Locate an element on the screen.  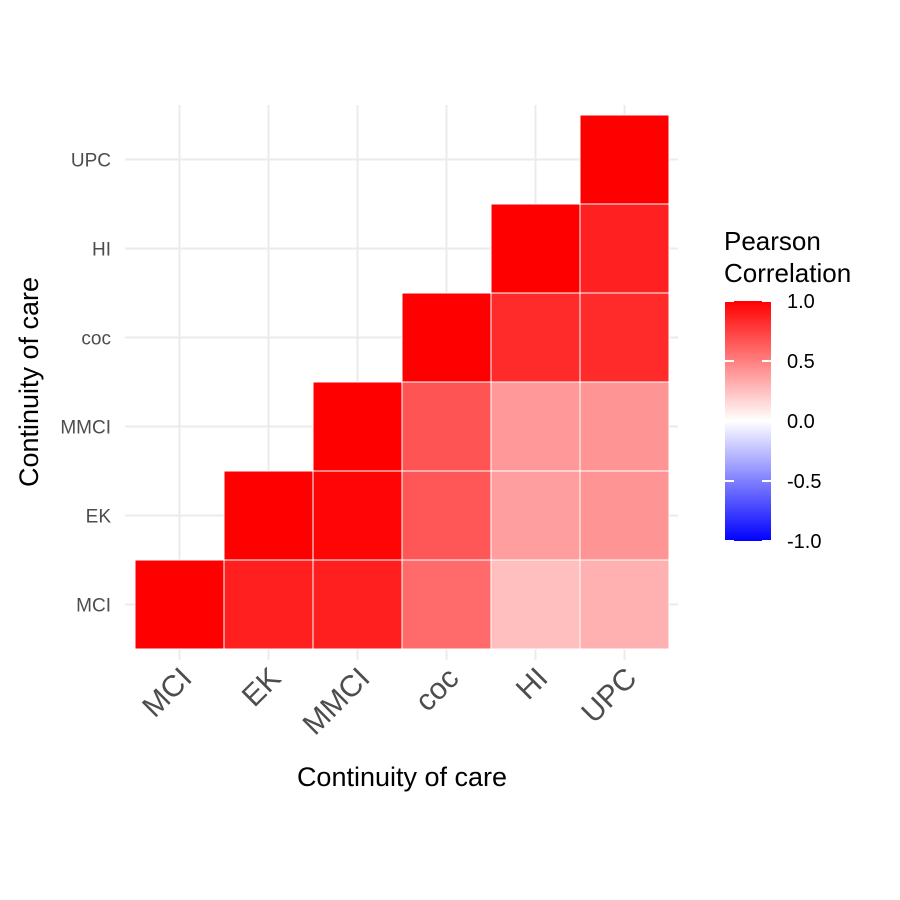
x-axis-ticks: MCI EK MMCI coc HI UPC is located at coordinates (389, 702).